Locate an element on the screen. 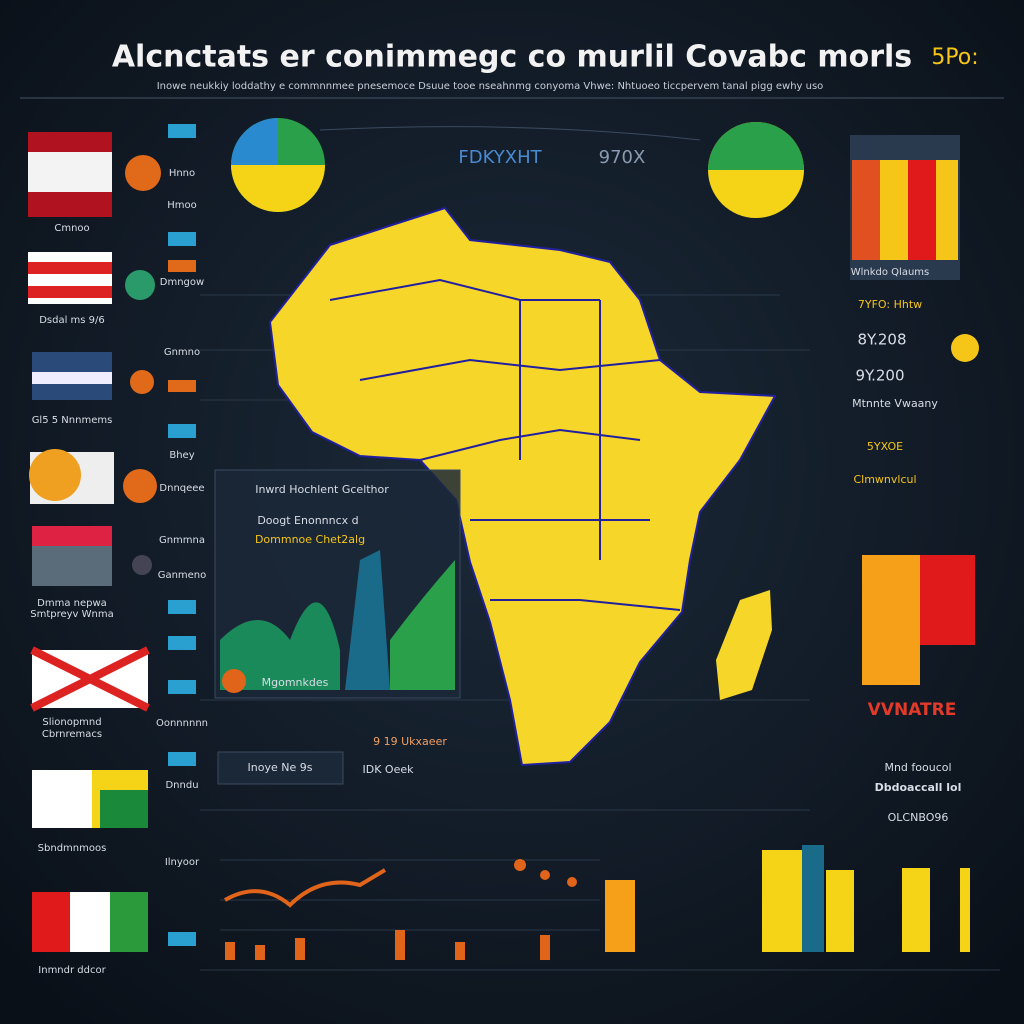  legend-label: Wlnkdo Qlaums is located at coordinates (890, 272).